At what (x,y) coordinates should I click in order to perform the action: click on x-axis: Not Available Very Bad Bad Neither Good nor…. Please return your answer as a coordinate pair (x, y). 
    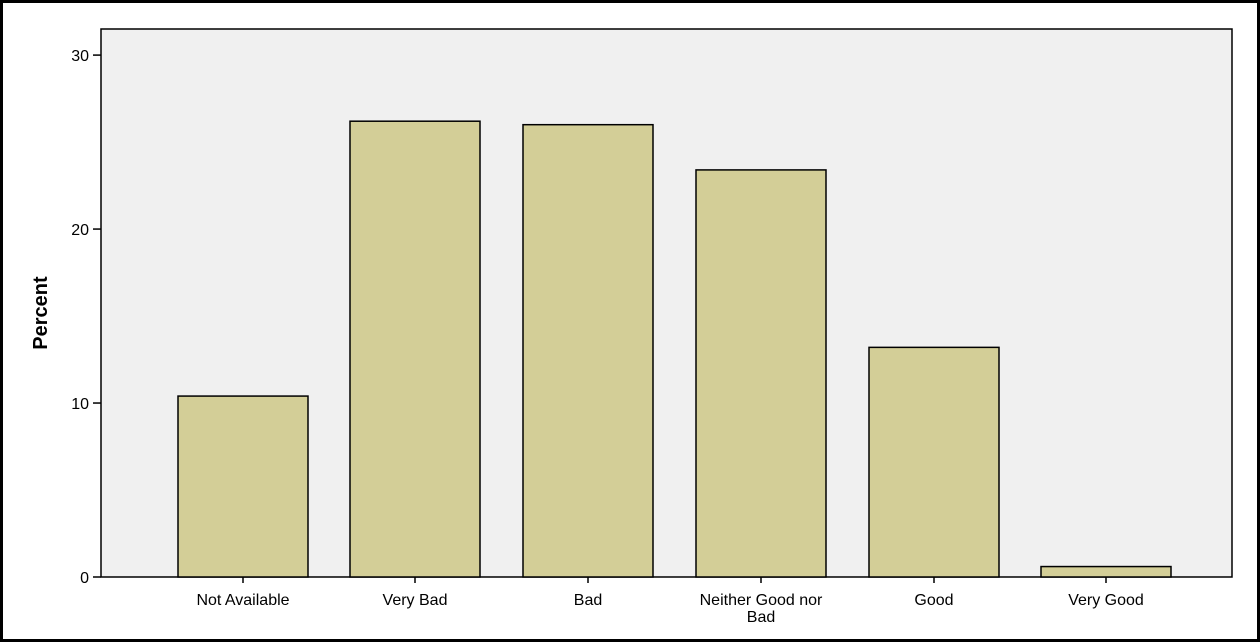
    Looking at the image, I should click on (670, 601).